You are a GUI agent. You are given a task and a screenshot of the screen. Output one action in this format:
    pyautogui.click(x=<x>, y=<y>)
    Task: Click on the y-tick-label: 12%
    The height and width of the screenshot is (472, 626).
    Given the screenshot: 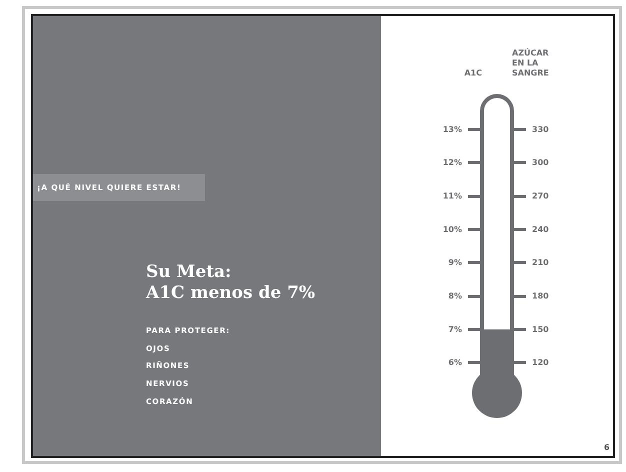 What is the action you would take?
    pyautogui.click(x=452, y=163)
    